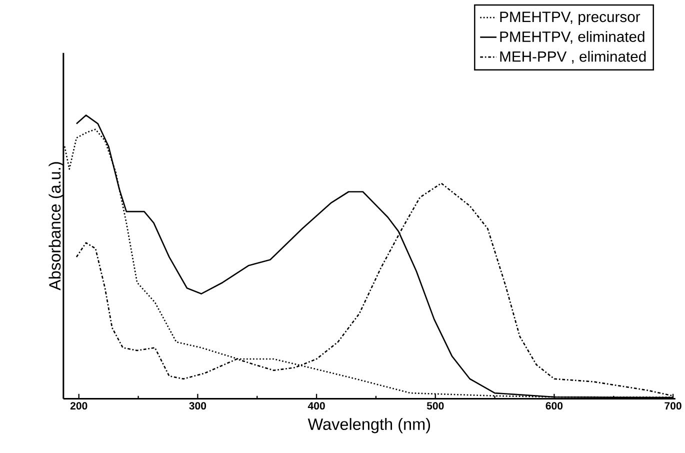 The height and width of the screenshot is (453, 685). Describe the element at coordinates (570, 18) in the screenshot. I see `legend-label: PMEHTPV, precursor` at that location.